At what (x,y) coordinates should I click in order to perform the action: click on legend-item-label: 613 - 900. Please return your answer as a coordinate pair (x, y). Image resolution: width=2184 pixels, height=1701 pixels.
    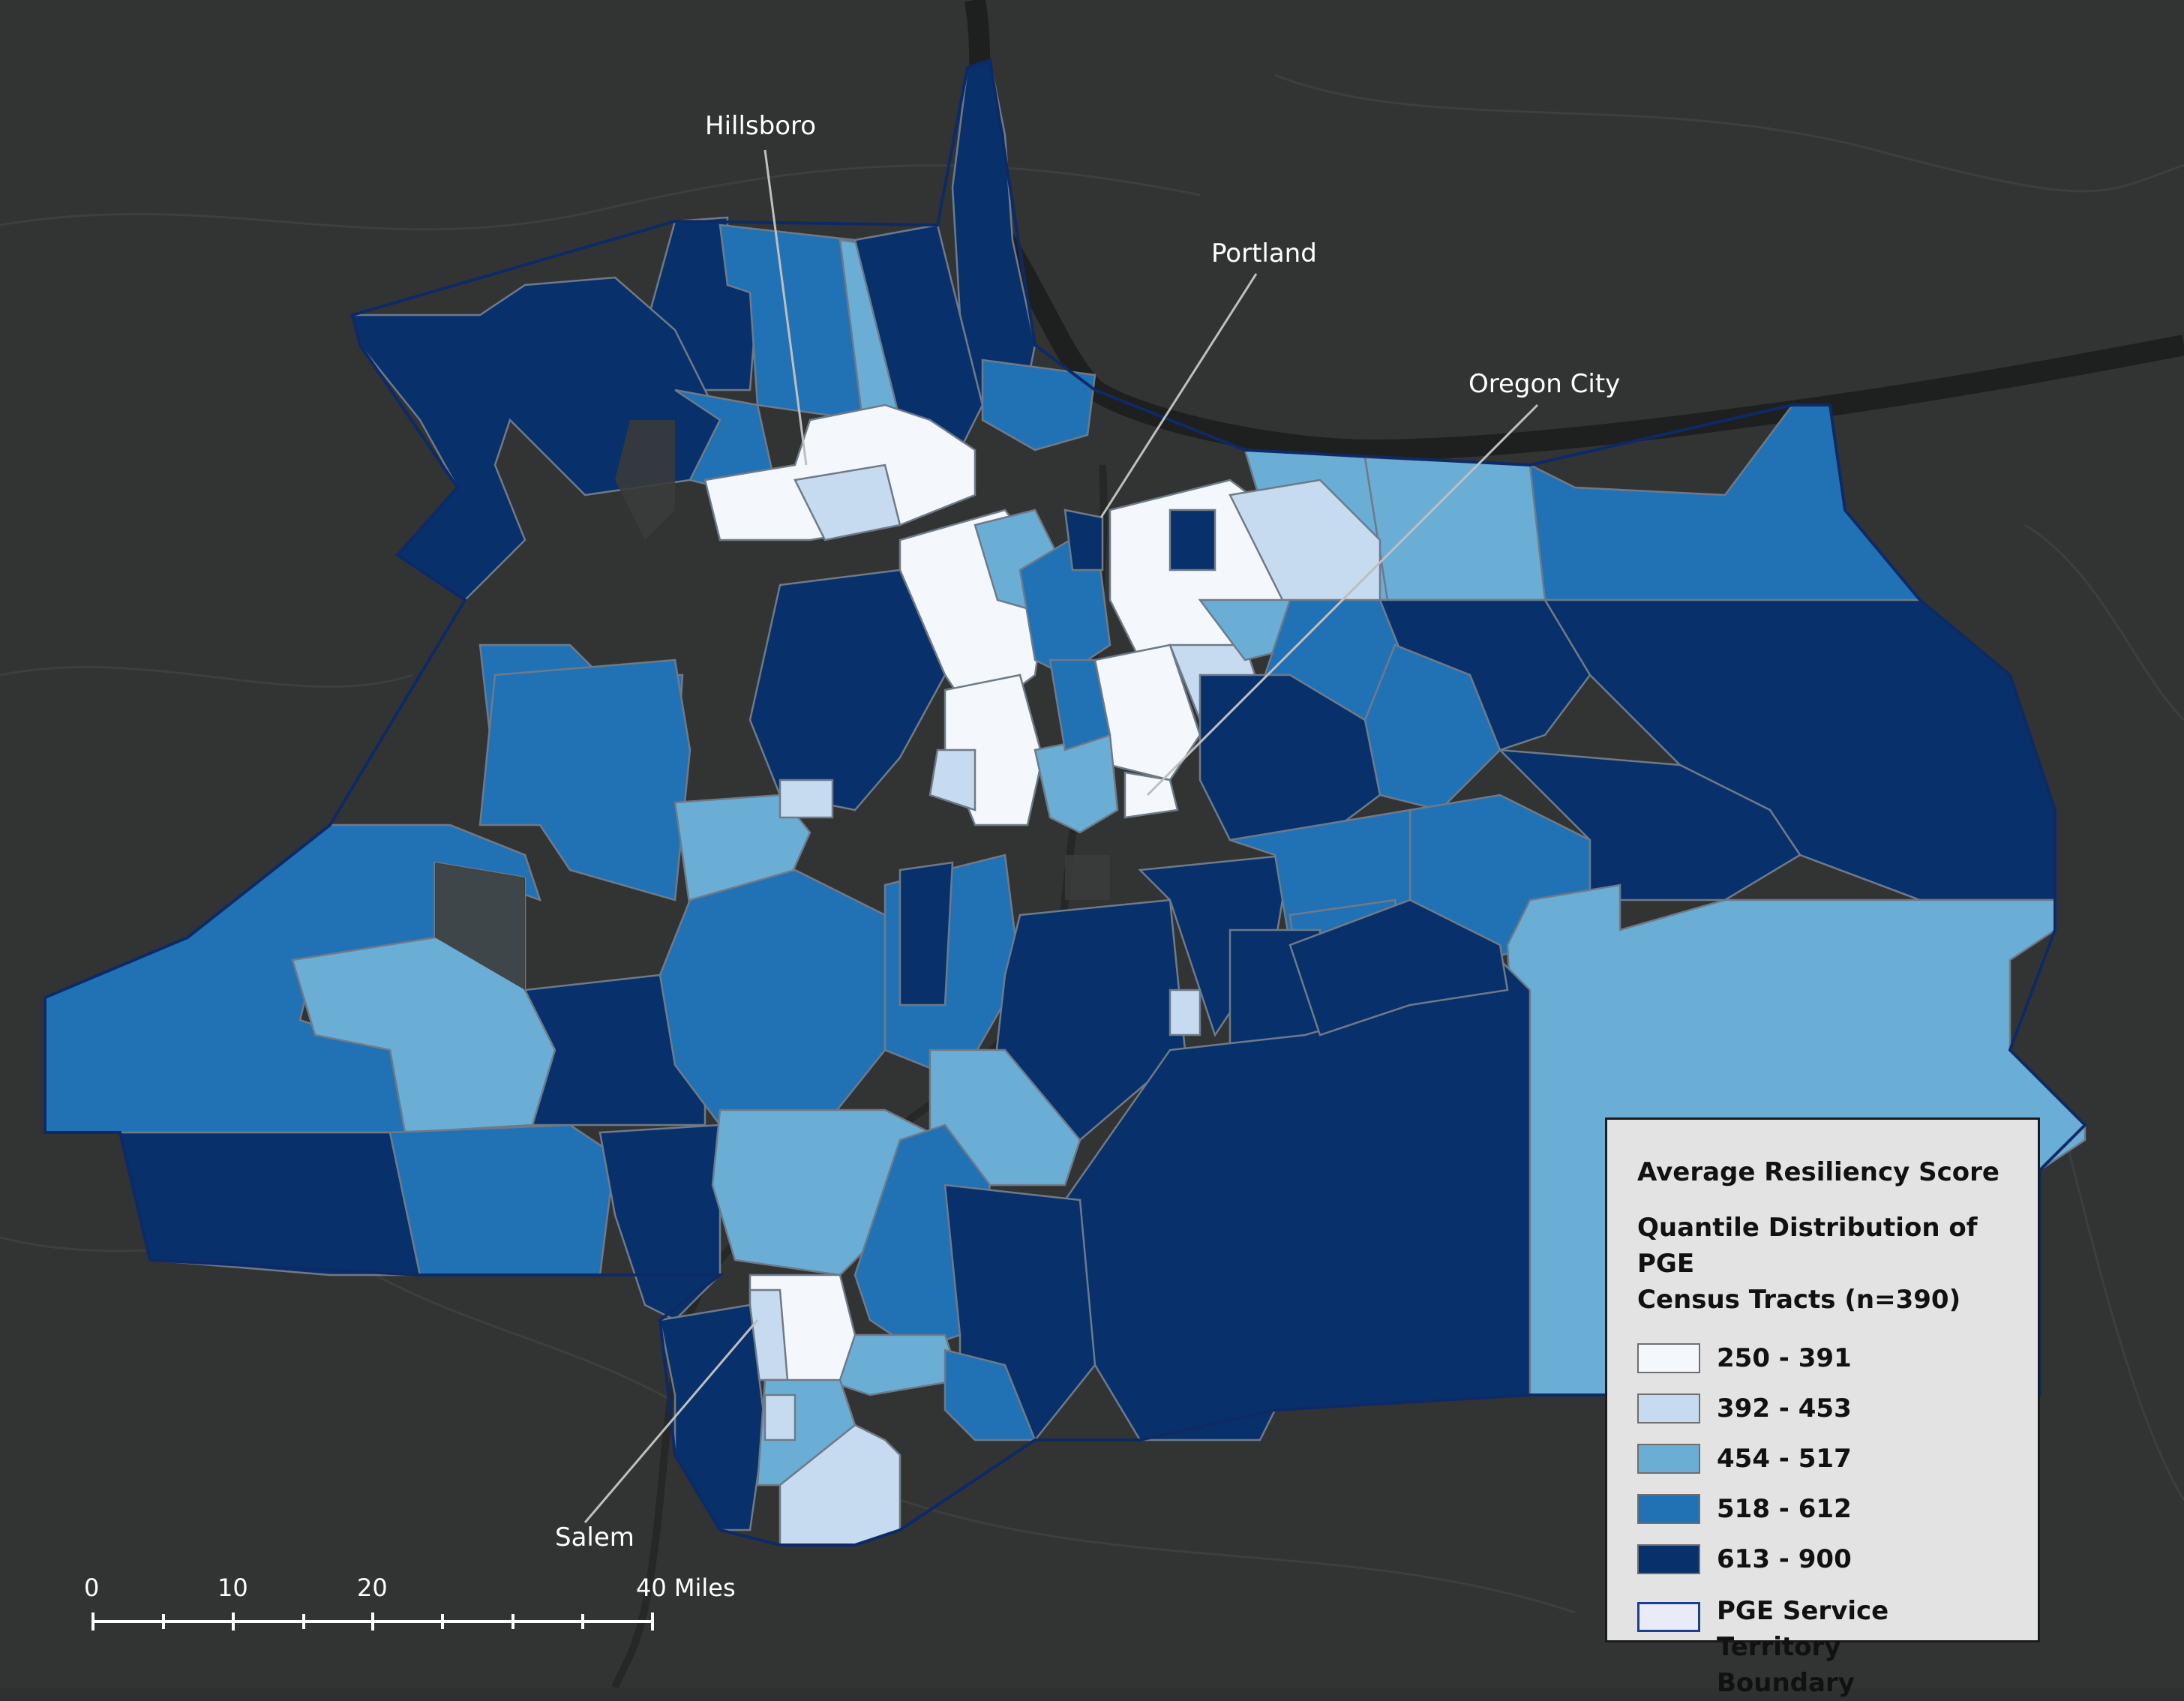
    Looking at the image, I should click on (1784, 1559).